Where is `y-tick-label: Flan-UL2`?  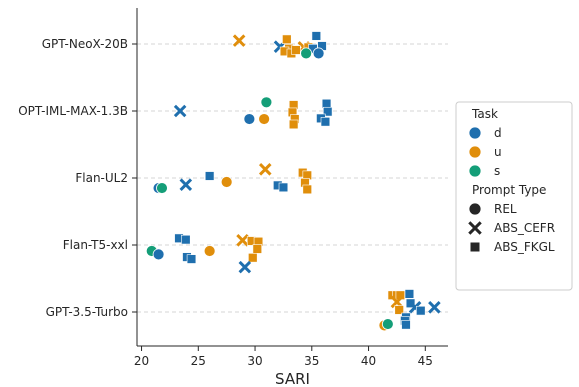 y-tick-label: Flan-UL2 is located at coordinates (101, 178).